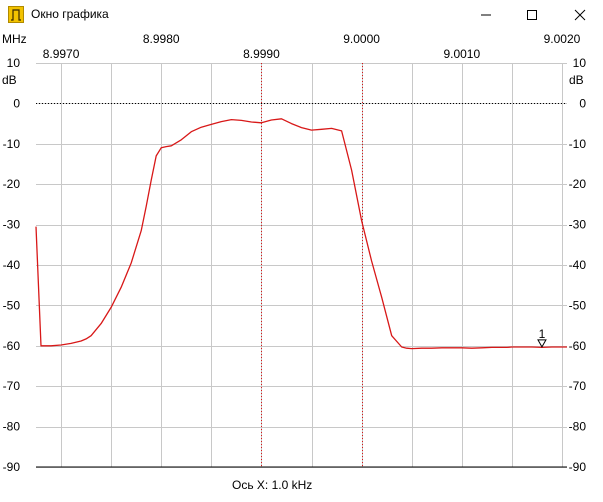 Image resolution: width=603 pixels, height=502 pixels. Describe the element at coordinates (12, 386) in the screenshot. I see `y-tick-label-left: -70` at that location.